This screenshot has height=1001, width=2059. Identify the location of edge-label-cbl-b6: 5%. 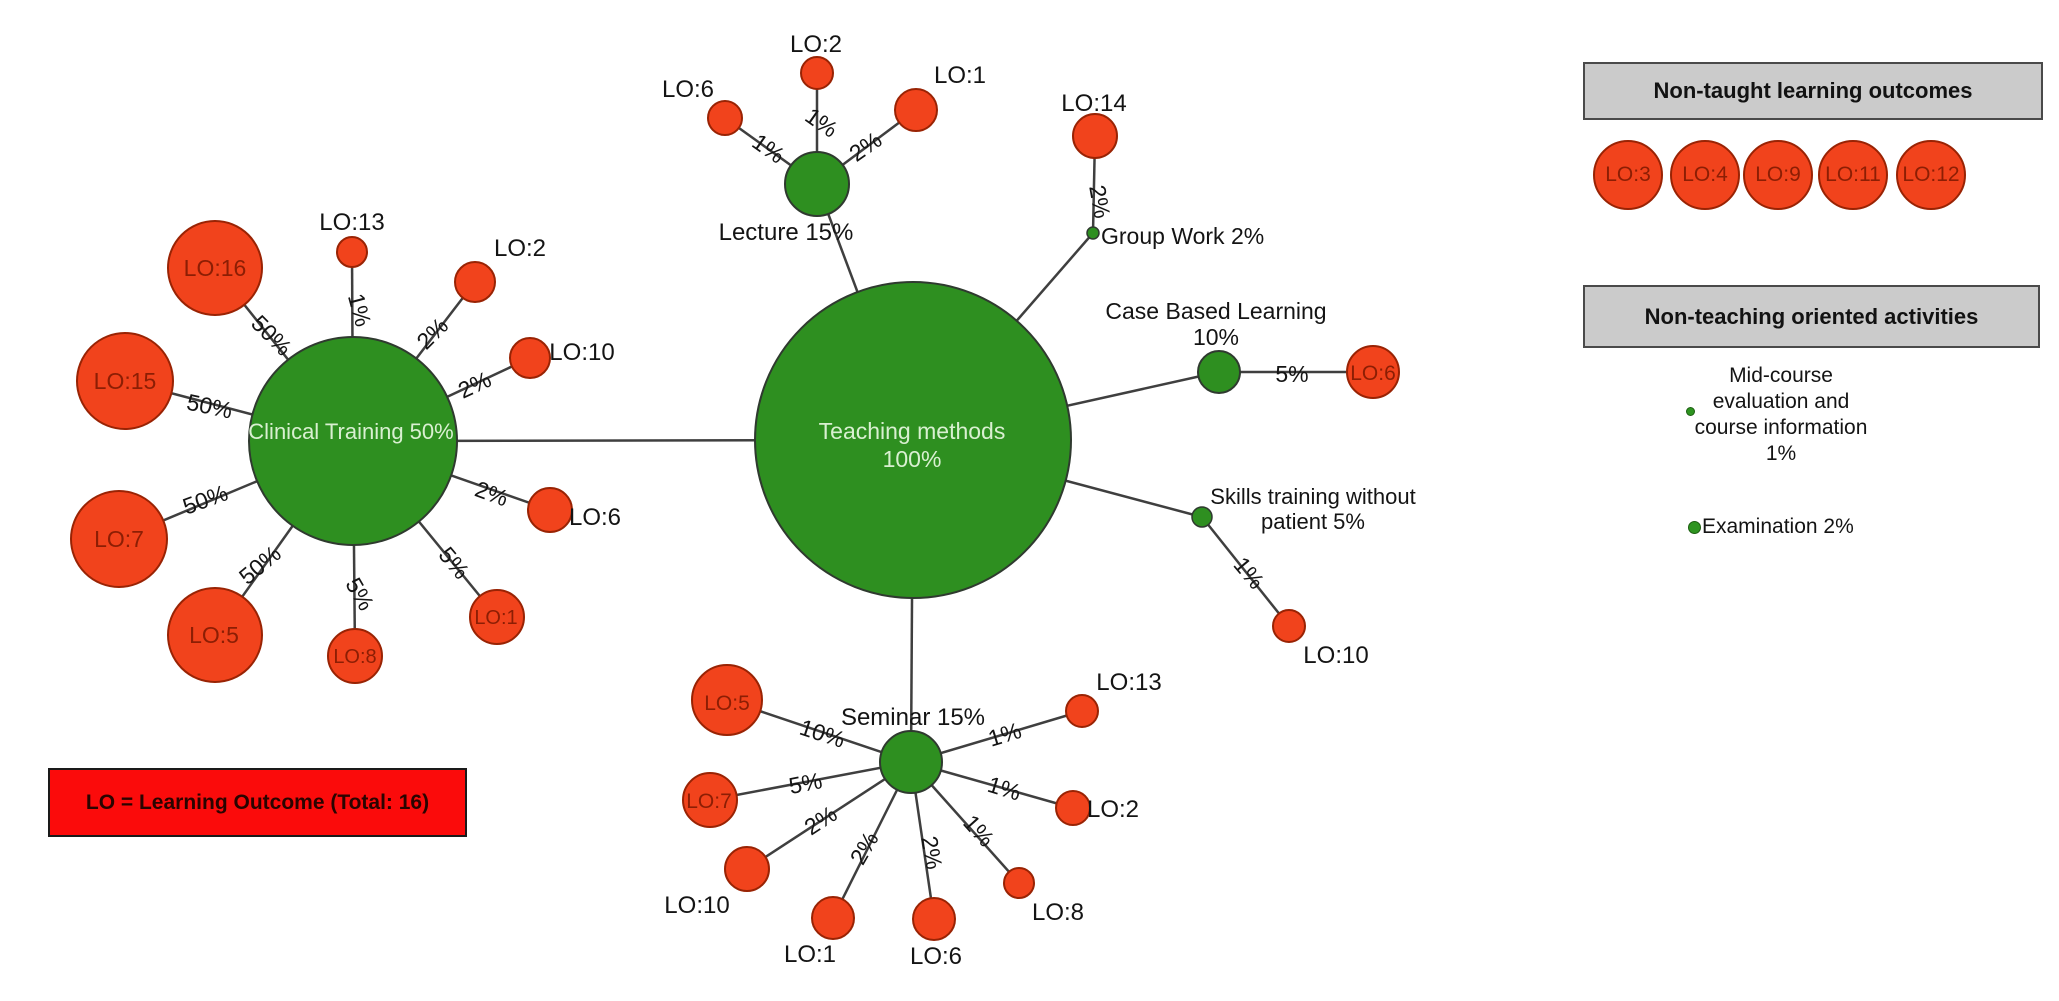
(1291, 374).